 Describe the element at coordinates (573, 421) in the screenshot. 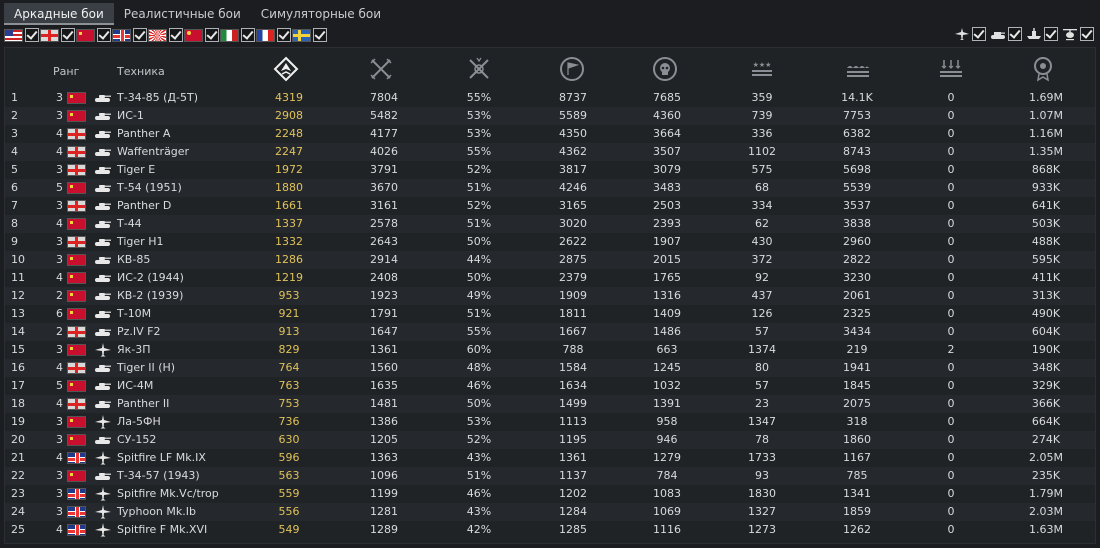

I see `respawns-value: 1113` at that location.